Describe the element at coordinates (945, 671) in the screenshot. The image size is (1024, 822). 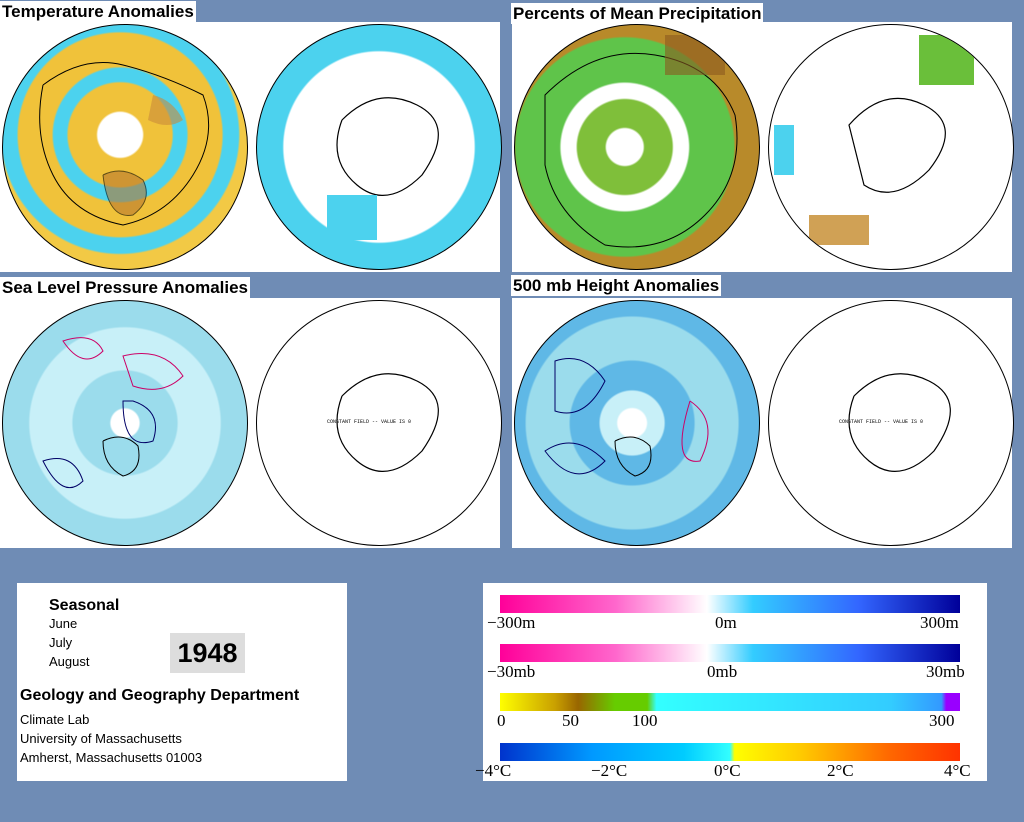
I see `pressure-tick-max: 30mb` at that location.